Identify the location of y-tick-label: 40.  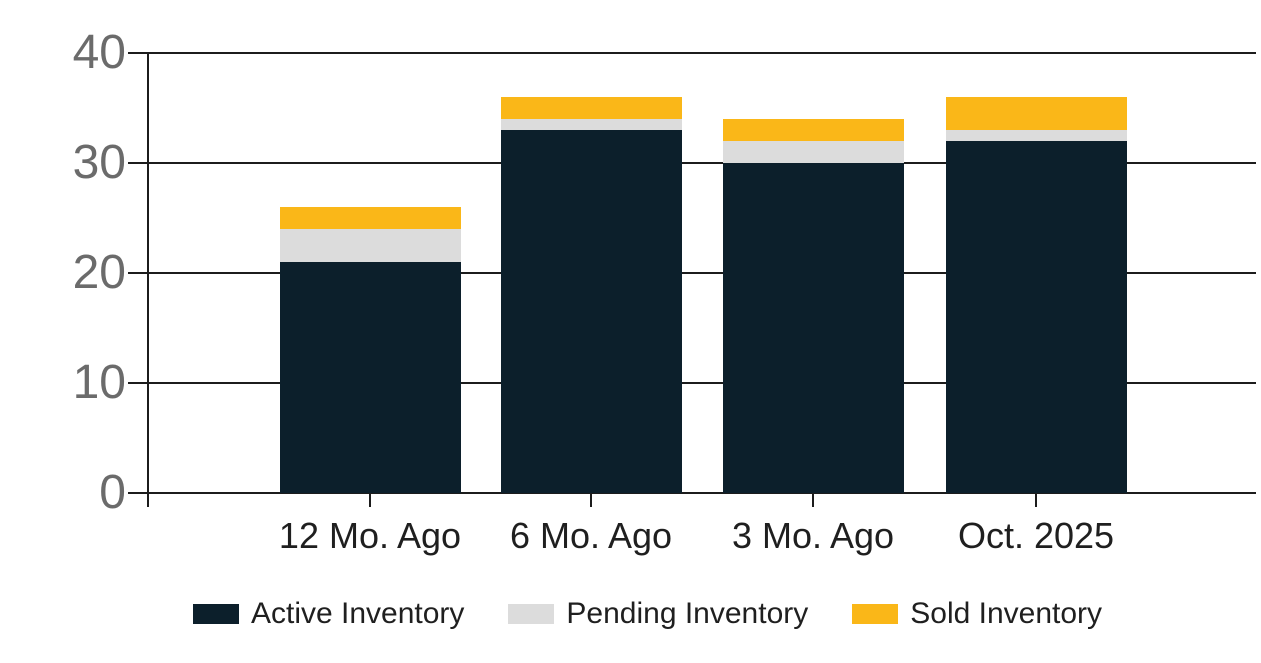
(99, 52).